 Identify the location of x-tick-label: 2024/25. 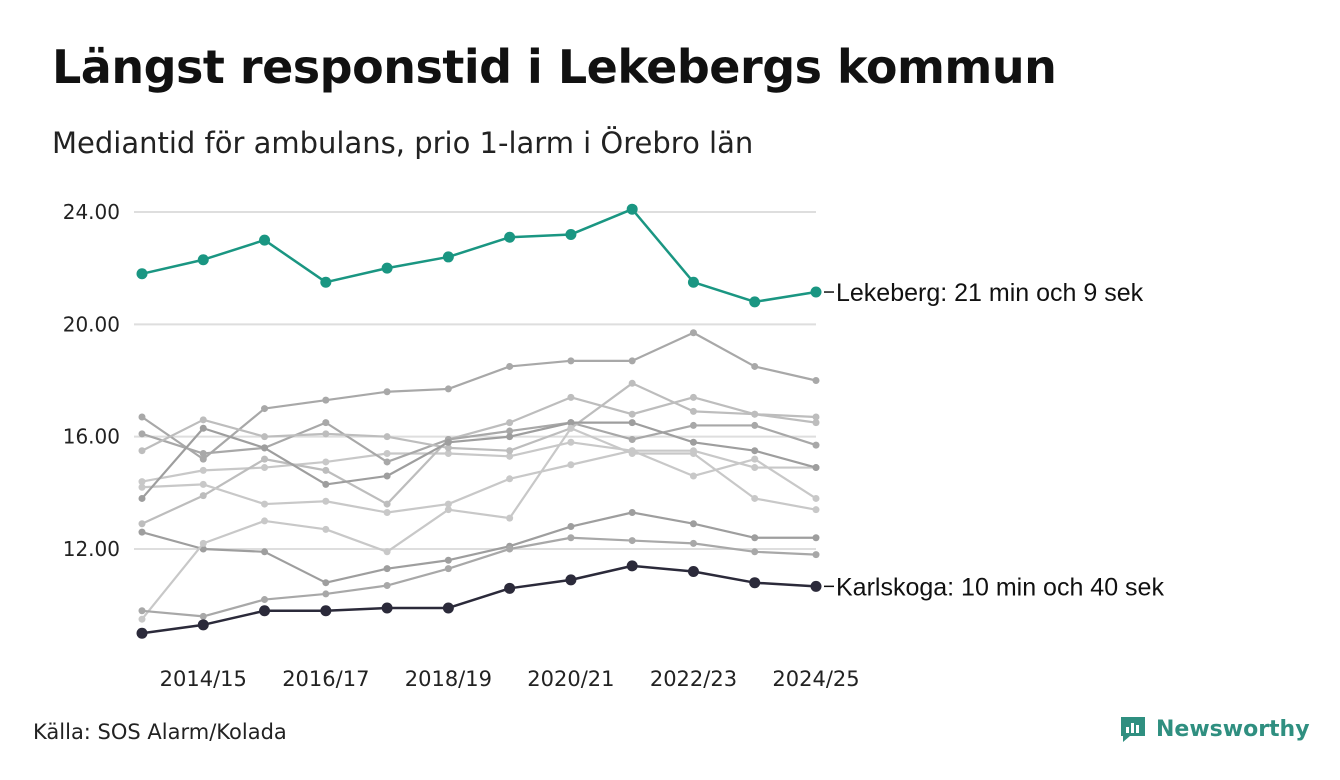
(815, 679).